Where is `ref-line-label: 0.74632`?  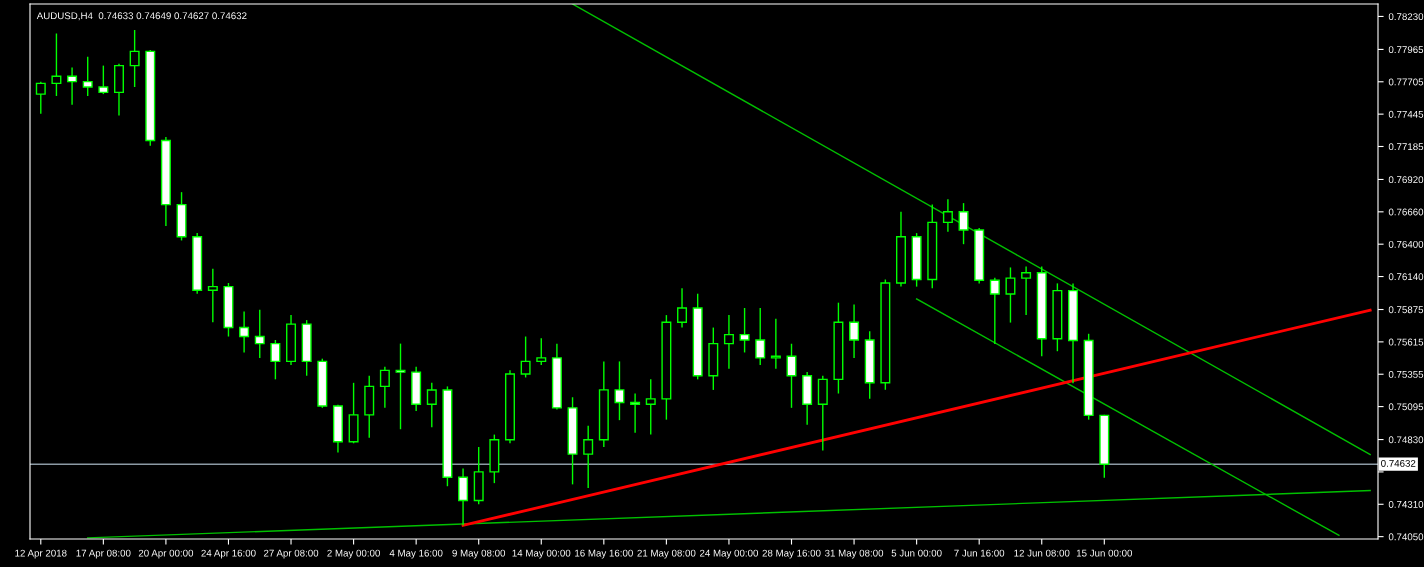
ref-line-label: 0.74632 is located at coordinates (1398, 463).